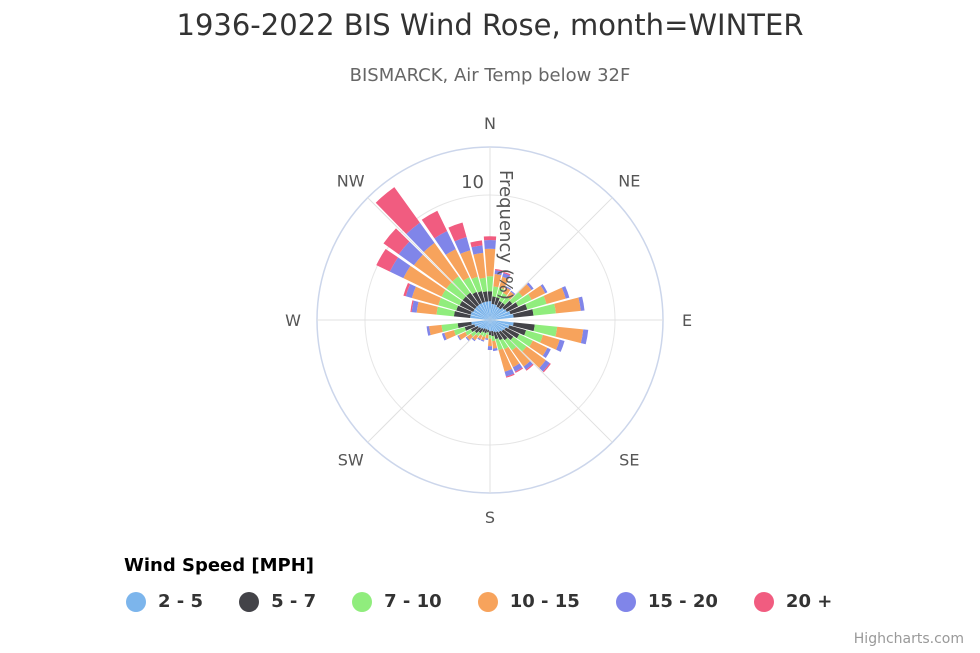 The width and height of the screenshot is (980, 653). What do you see at coordinates (397, 601) in the screenshot?
I see `legend-item-7-10: 7 - 10` at bounding box center [397, 601].